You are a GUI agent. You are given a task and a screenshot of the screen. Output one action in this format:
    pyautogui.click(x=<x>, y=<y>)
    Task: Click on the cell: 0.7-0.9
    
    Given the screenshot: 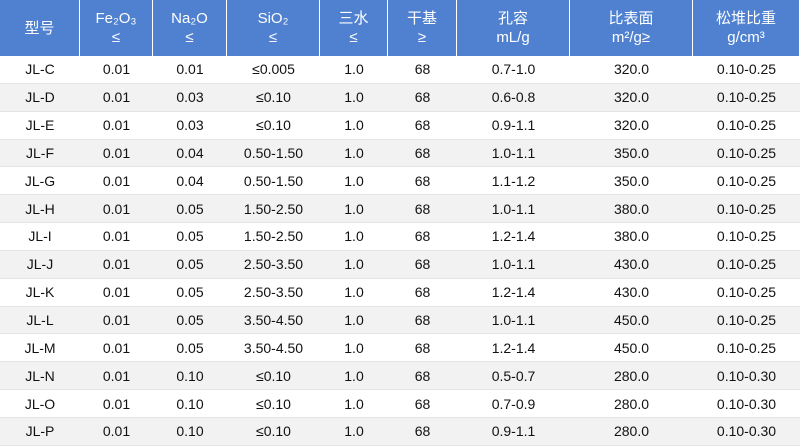 What is the action you would take?
    pyautogui.click(x=513, y=404)
    